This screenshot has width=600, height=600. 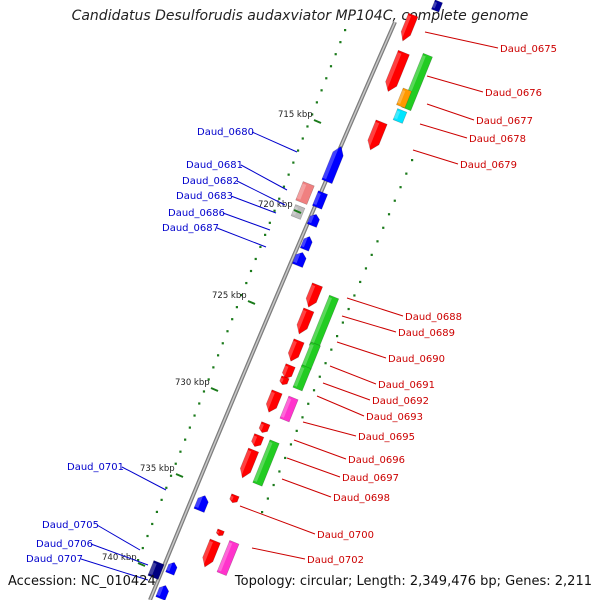 I want to click on gene-label-right: Daud_0693, so click(x=394, y=417).